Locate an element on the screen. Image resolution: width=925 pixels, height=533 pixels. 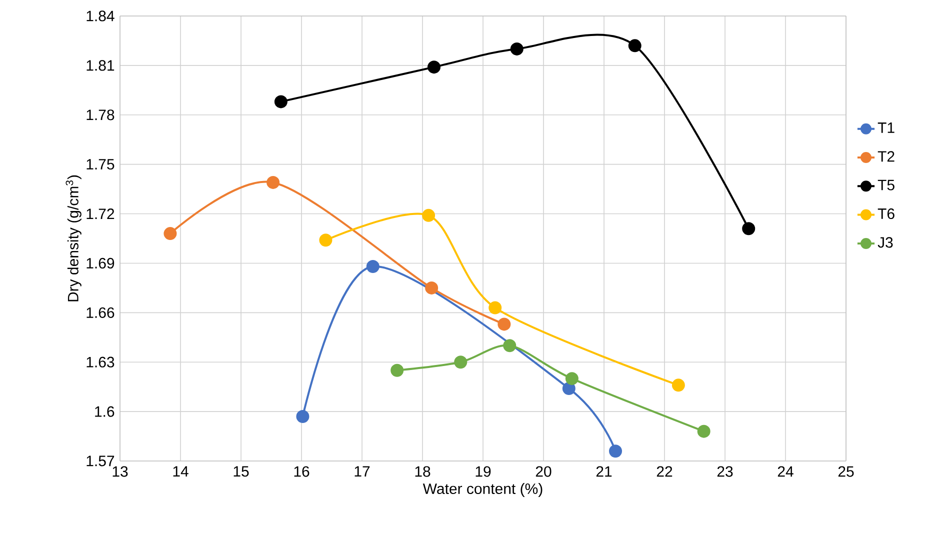
x-tick-label: 14 is located at coordinates (180, 471).